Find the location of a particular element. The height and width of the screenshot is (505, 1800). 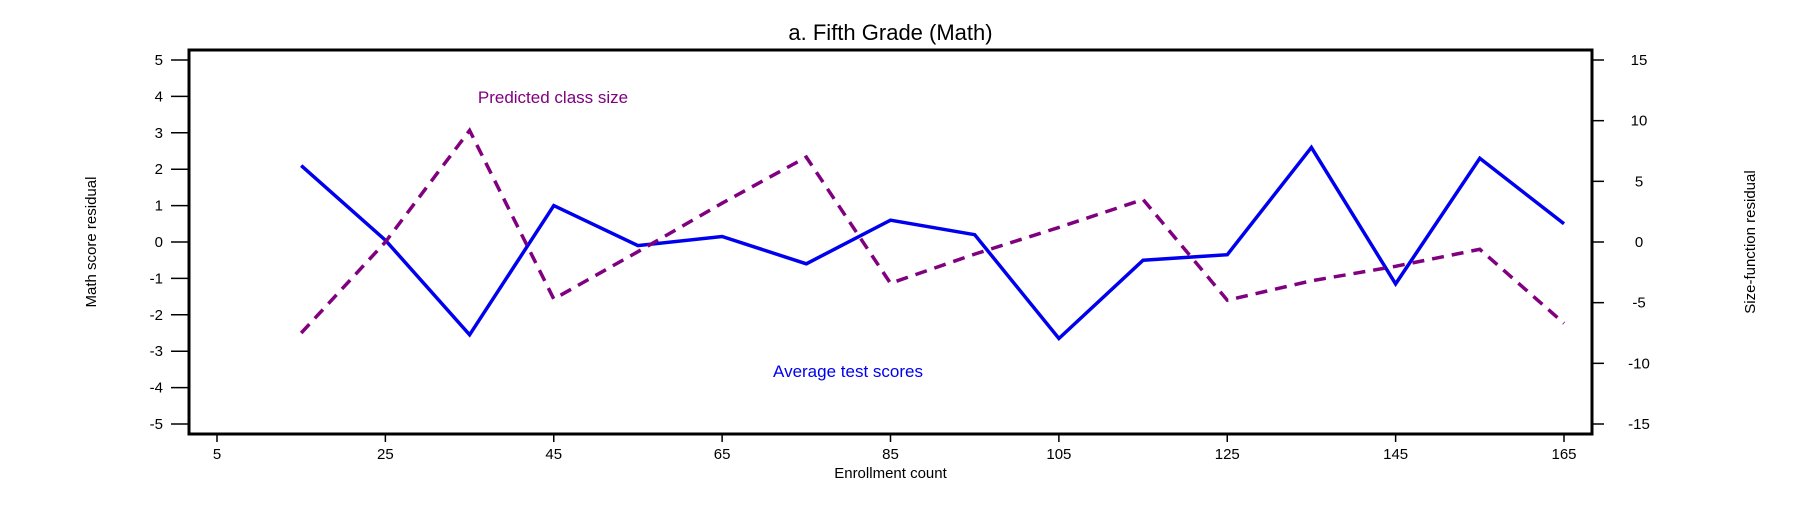

y2-tick-label: 15 is located at coordinates (1639, 60).